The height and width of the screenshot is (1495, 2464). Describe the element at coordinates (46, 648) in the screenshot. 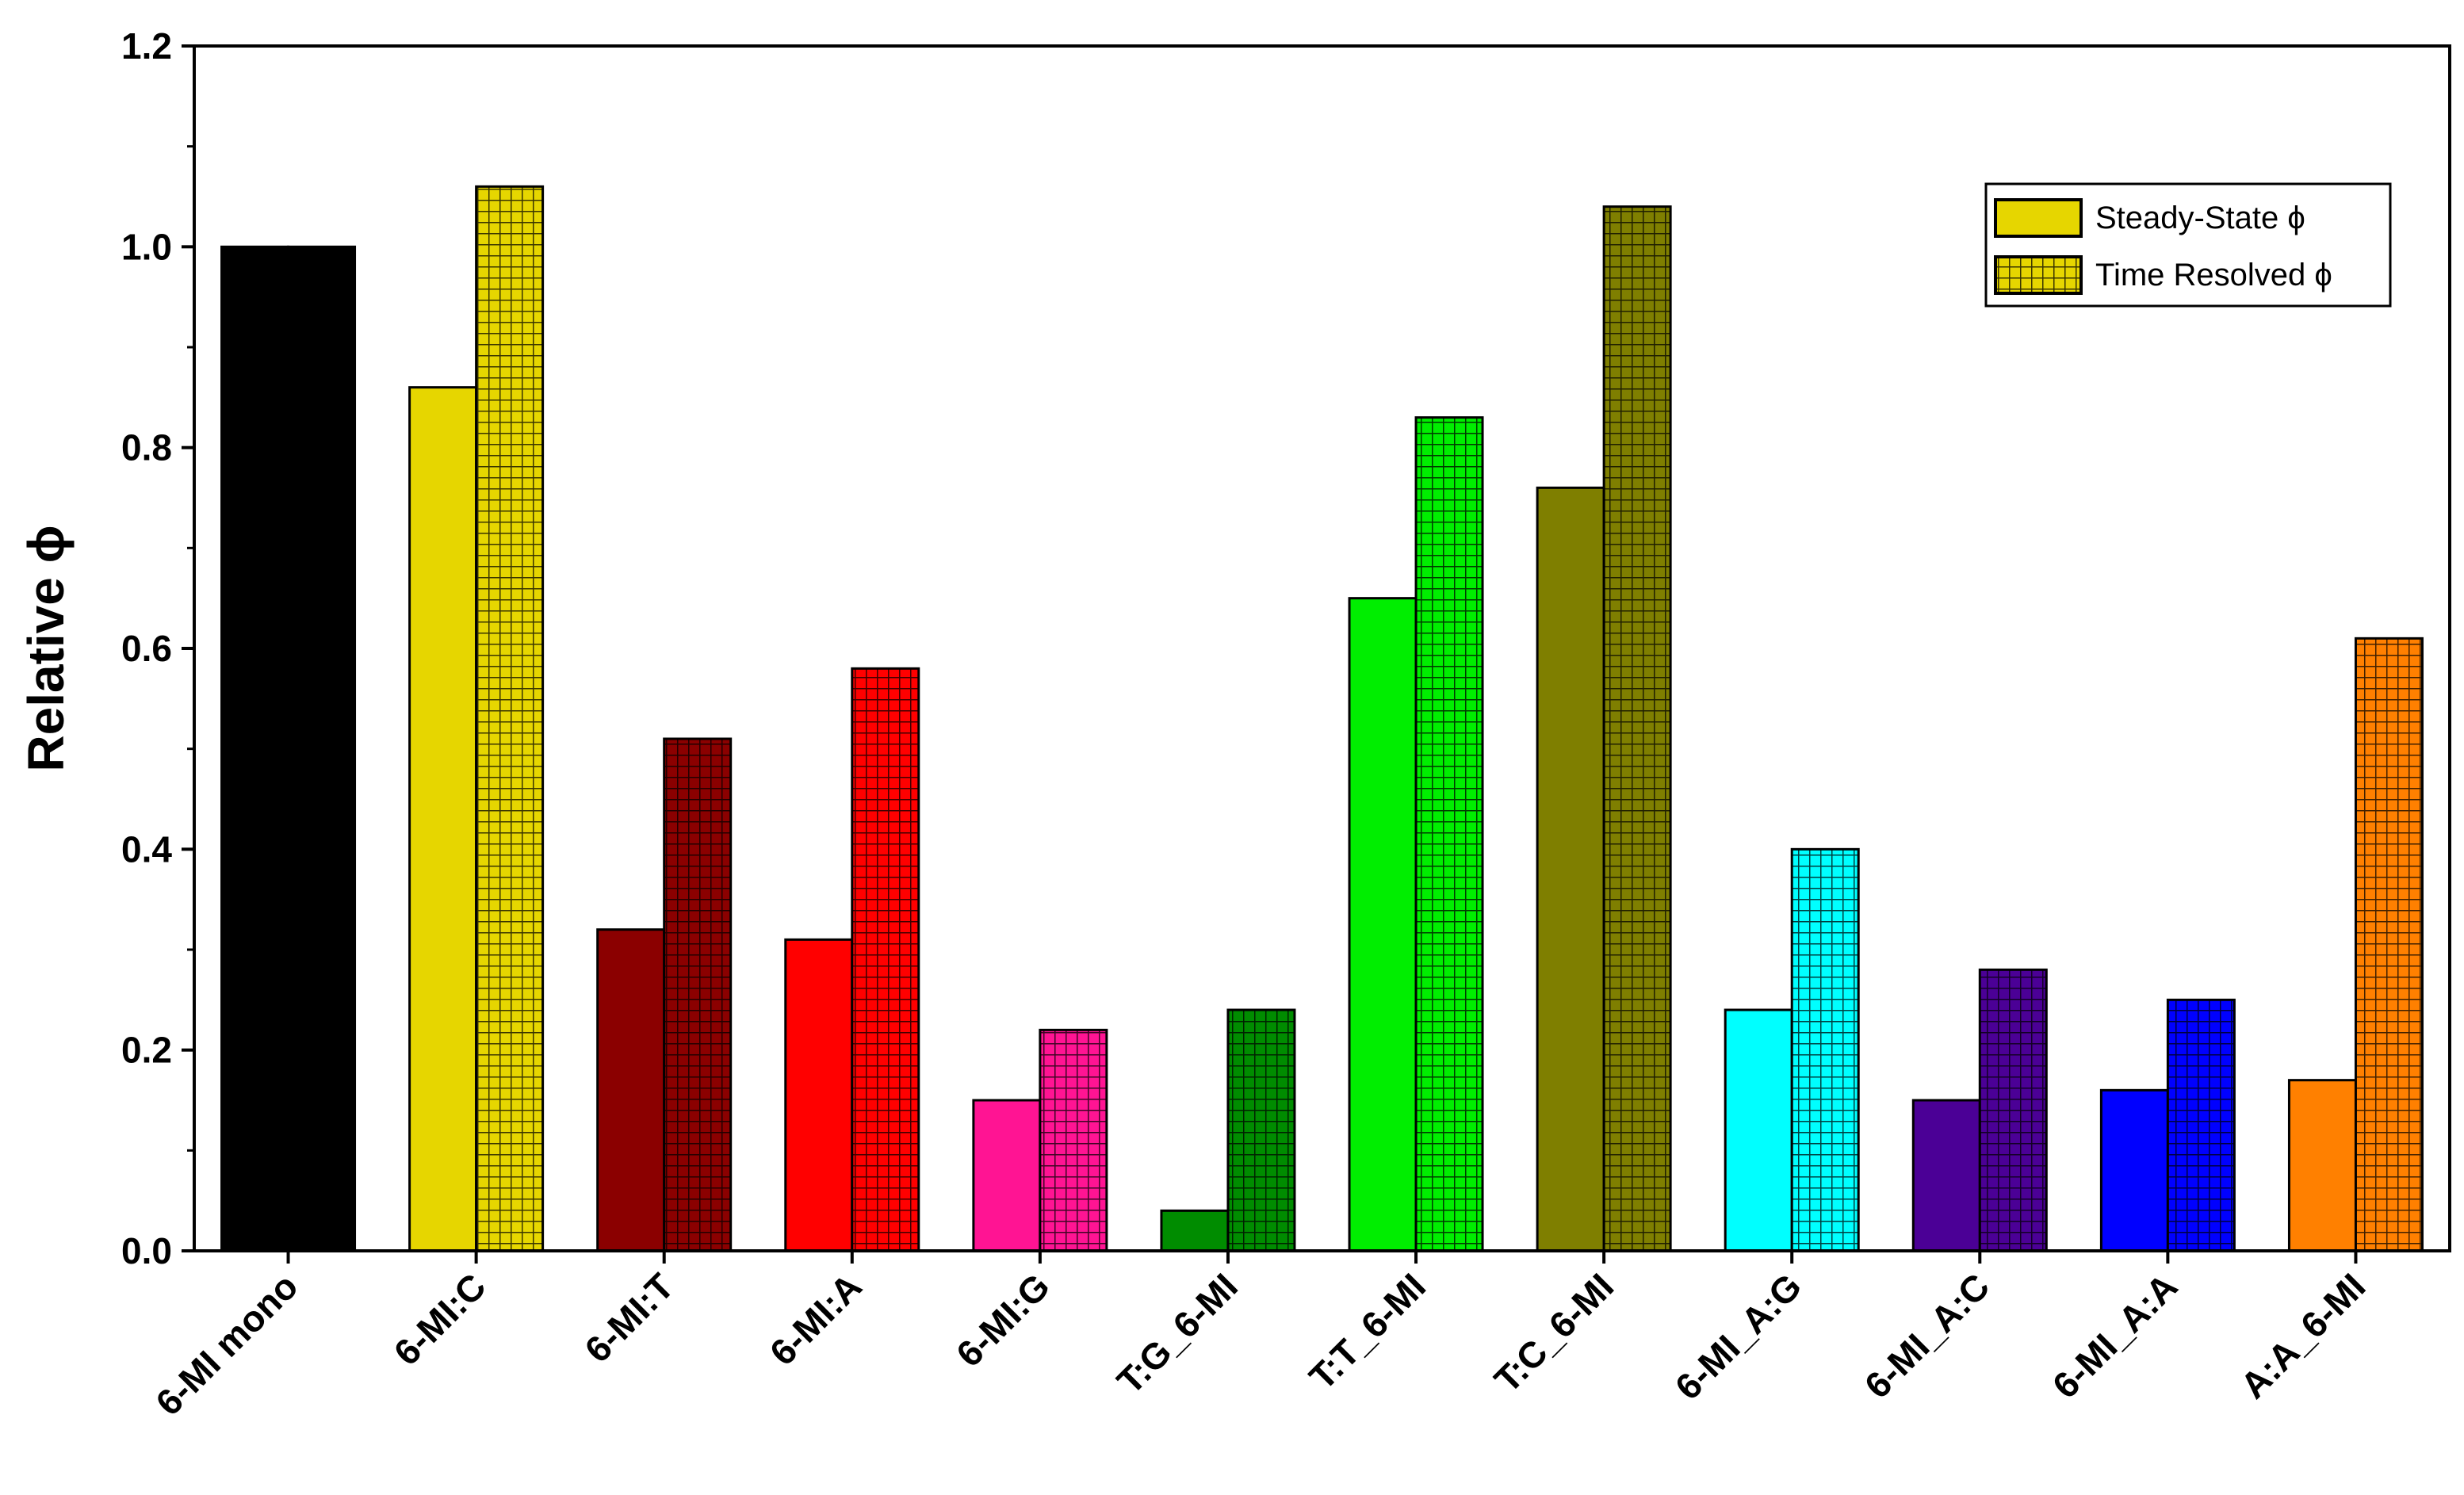

I see `y-axis-title: Relative ϕ` at that location.